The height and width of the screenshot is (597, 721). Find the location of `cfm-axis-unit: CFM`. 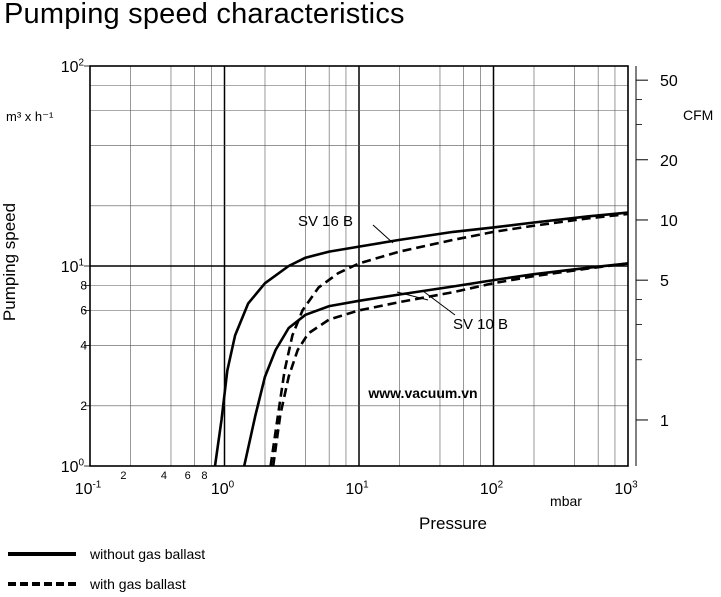

cfm-axis-unit: CFM is located at coordinates (698, 115).